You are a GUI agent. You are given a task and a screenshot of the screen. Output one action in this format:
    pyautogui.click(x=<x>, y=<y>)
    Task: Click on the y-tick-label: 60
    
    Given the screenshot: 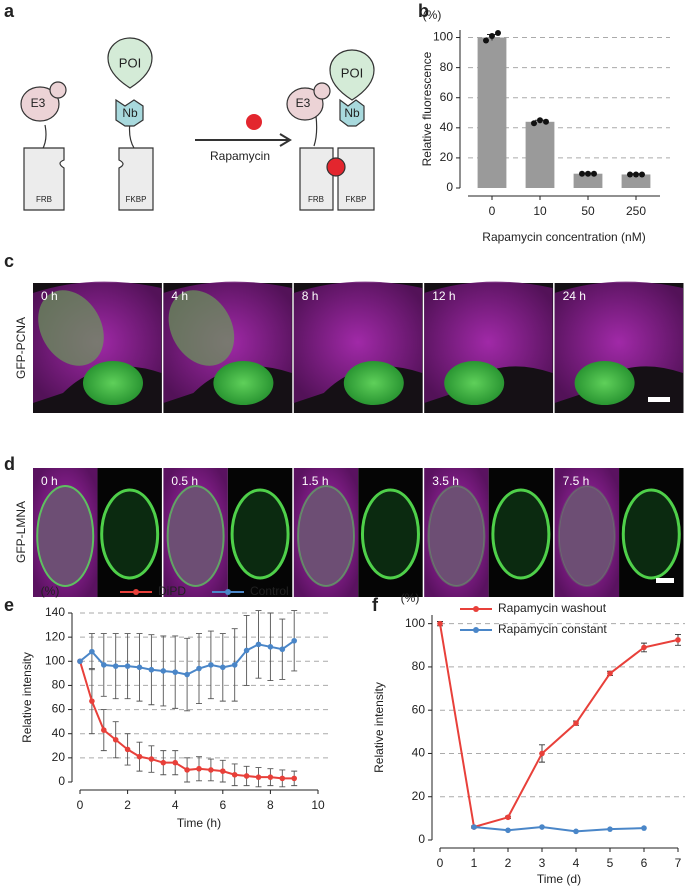 What is the action you would take?
    pyautogui.click(x=447, y=97)
    